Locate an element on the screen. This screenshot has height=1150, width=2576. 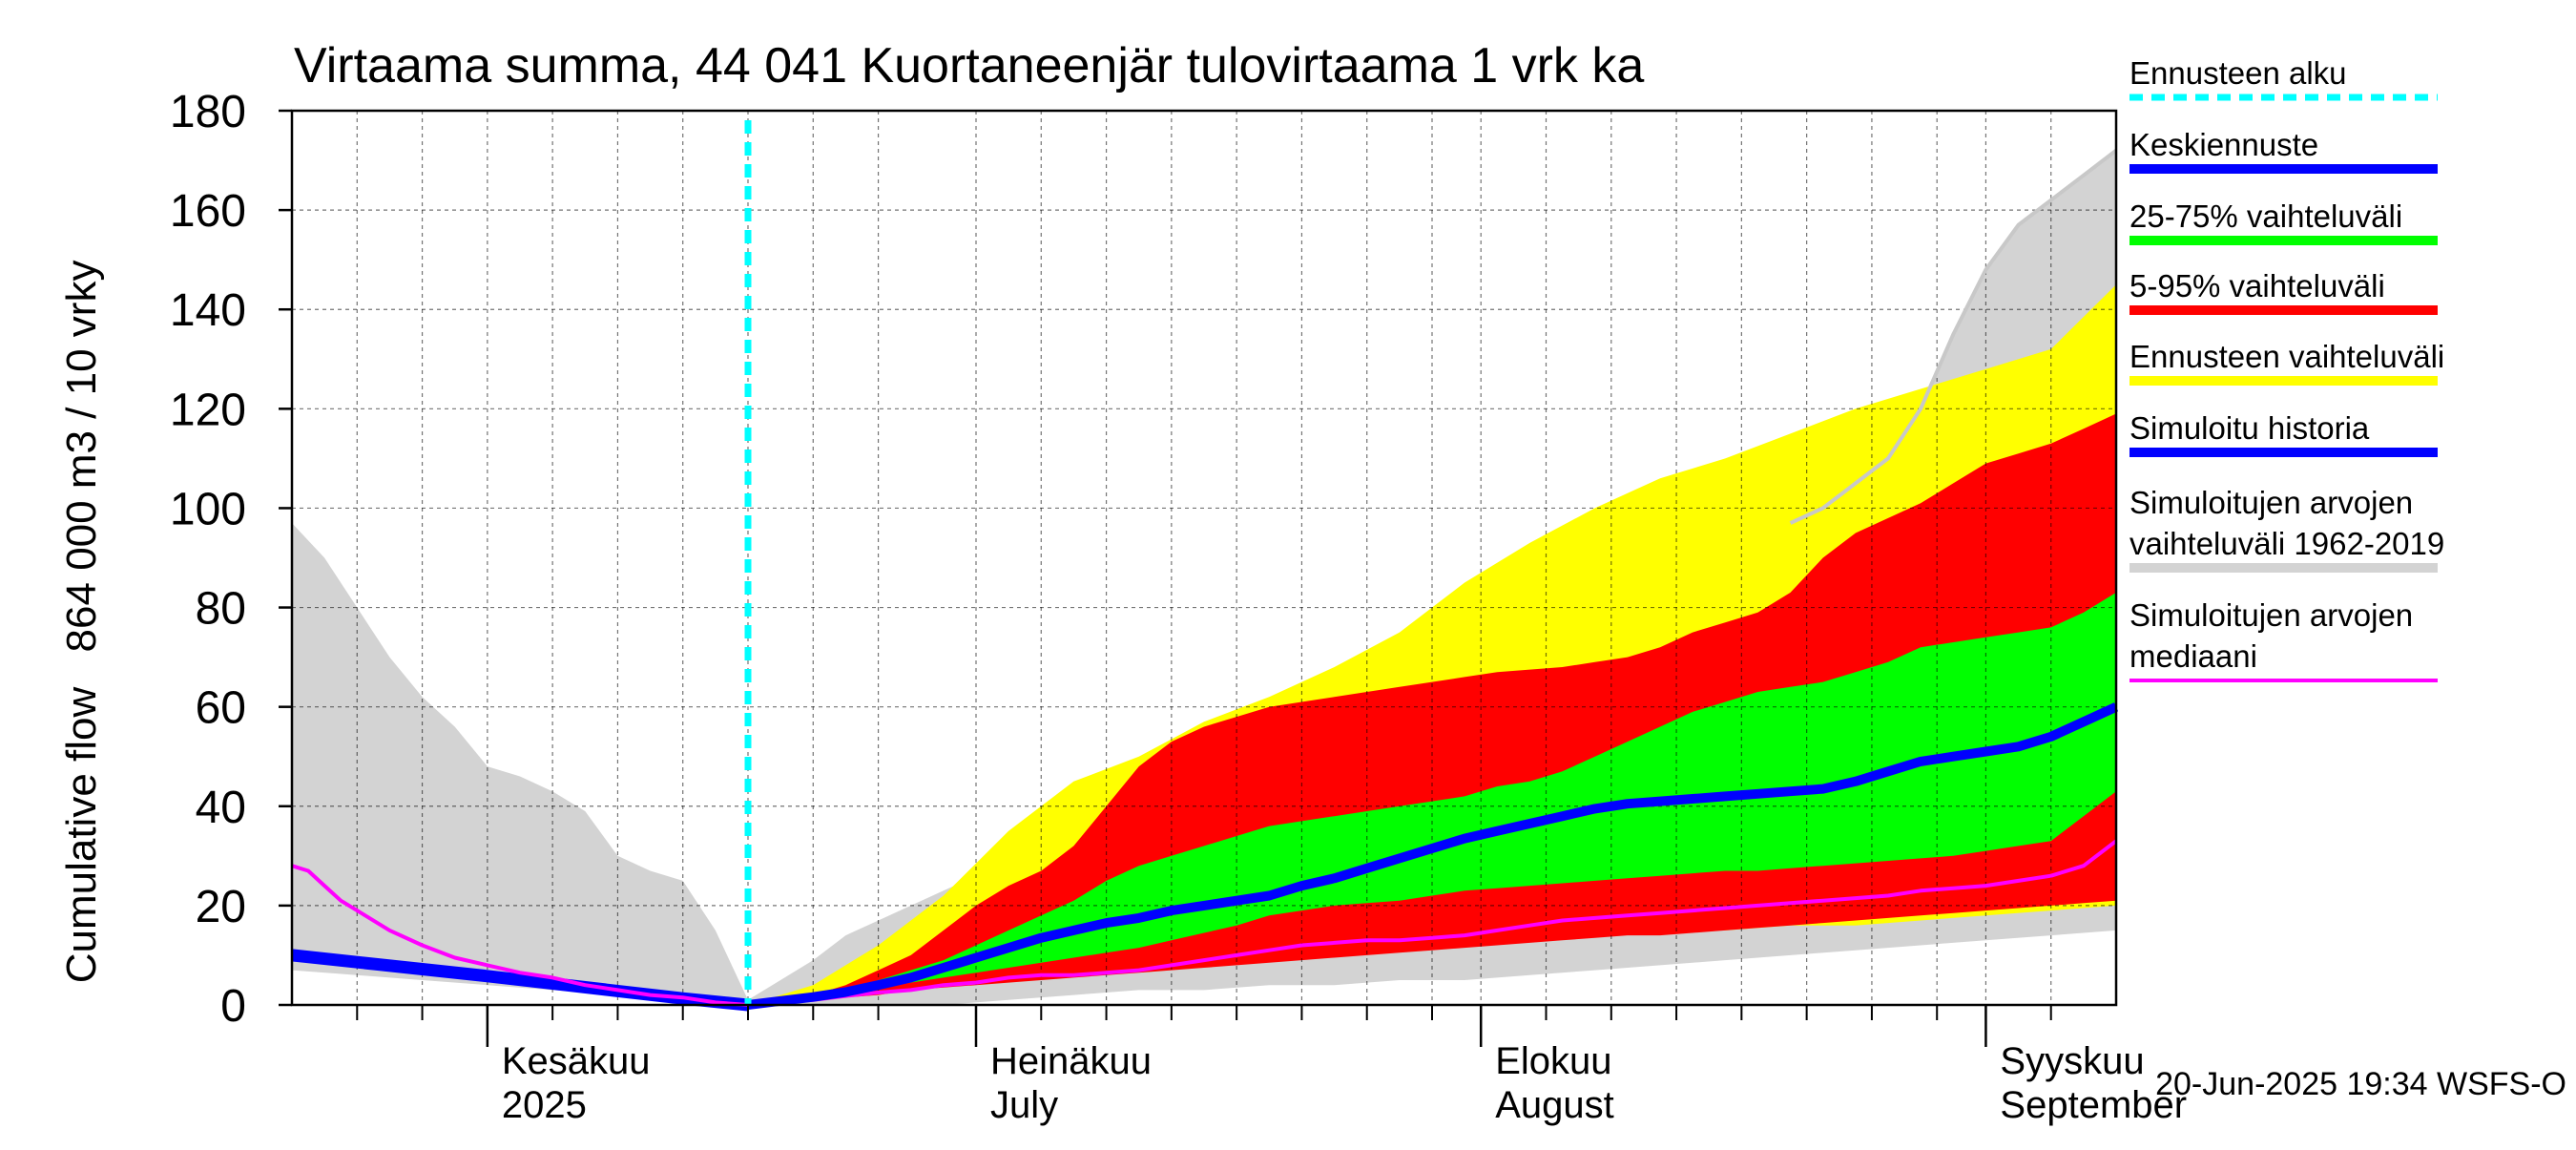
y-tick-label: 140 is located at coordinates (208, 310).